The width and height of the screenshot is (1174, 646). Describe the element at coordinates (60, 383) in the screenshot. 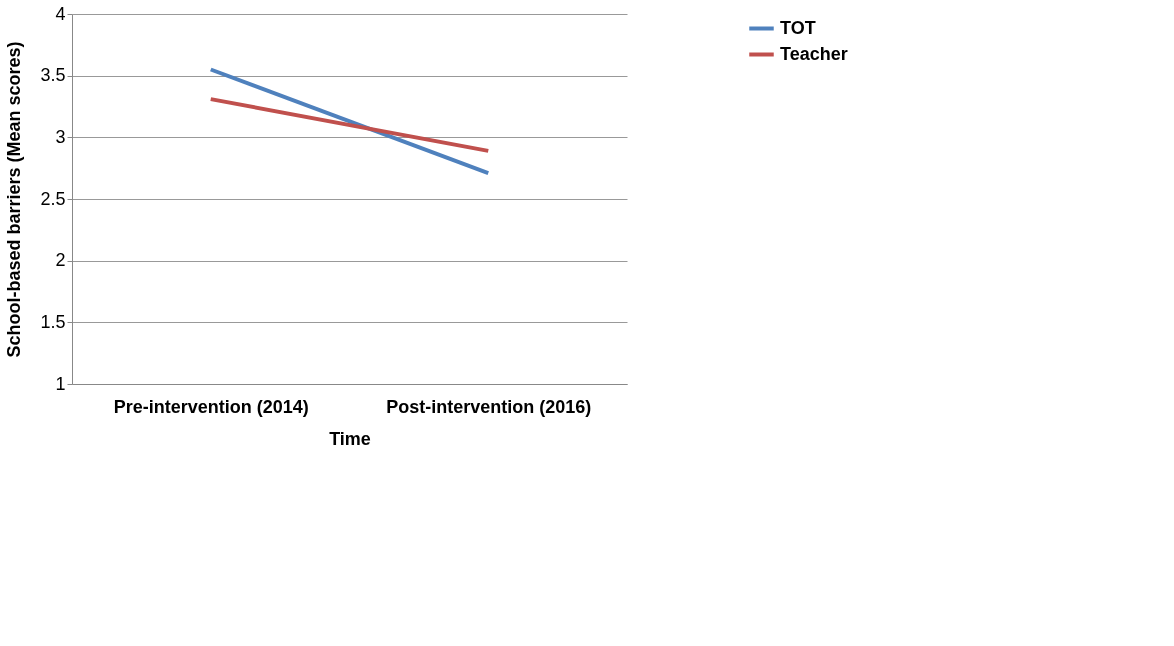

I see `y-tick-label: 1` at that location.